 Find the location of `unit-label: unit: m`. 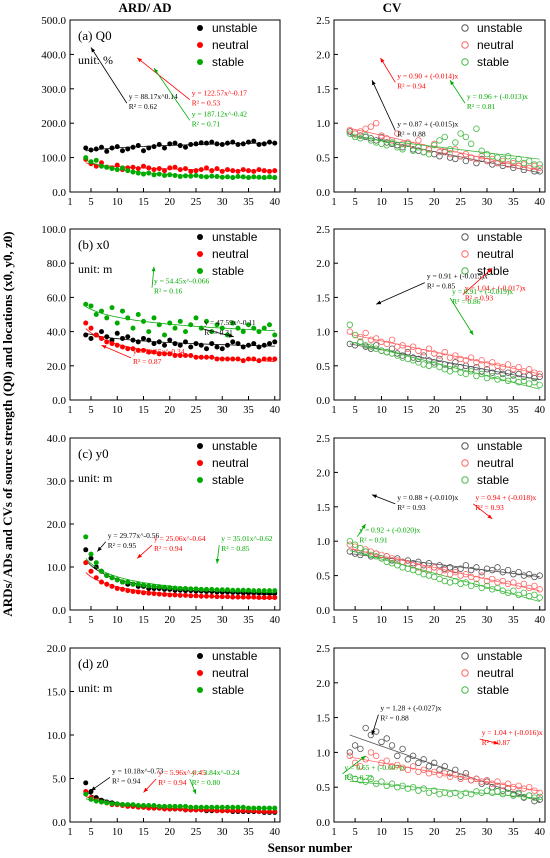

unit-label: unit: m is located at coordinates (95, 478).